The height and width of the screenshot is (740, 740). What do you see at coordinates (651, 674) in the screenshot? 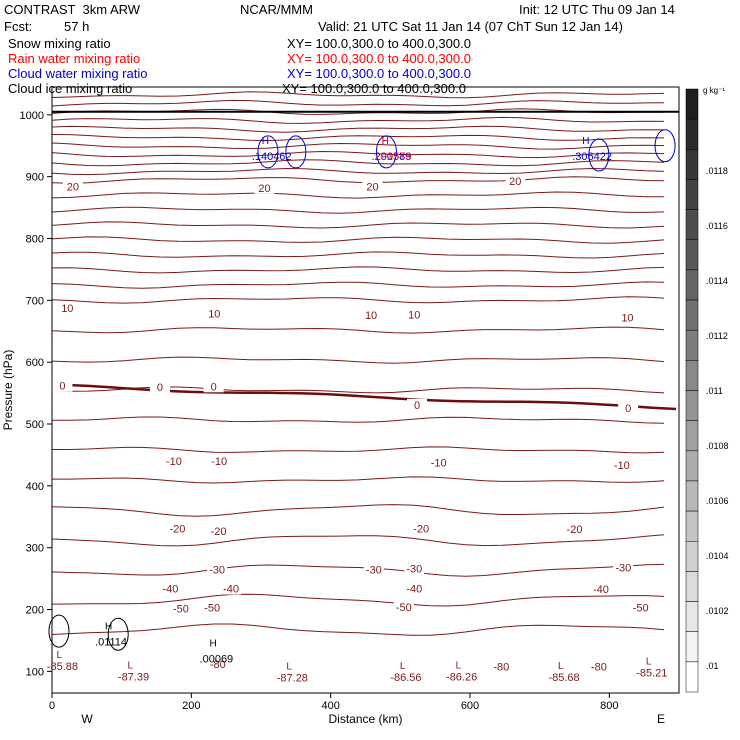
I see `minimum-value-label: -85.21` at bounding box center [651, 674].